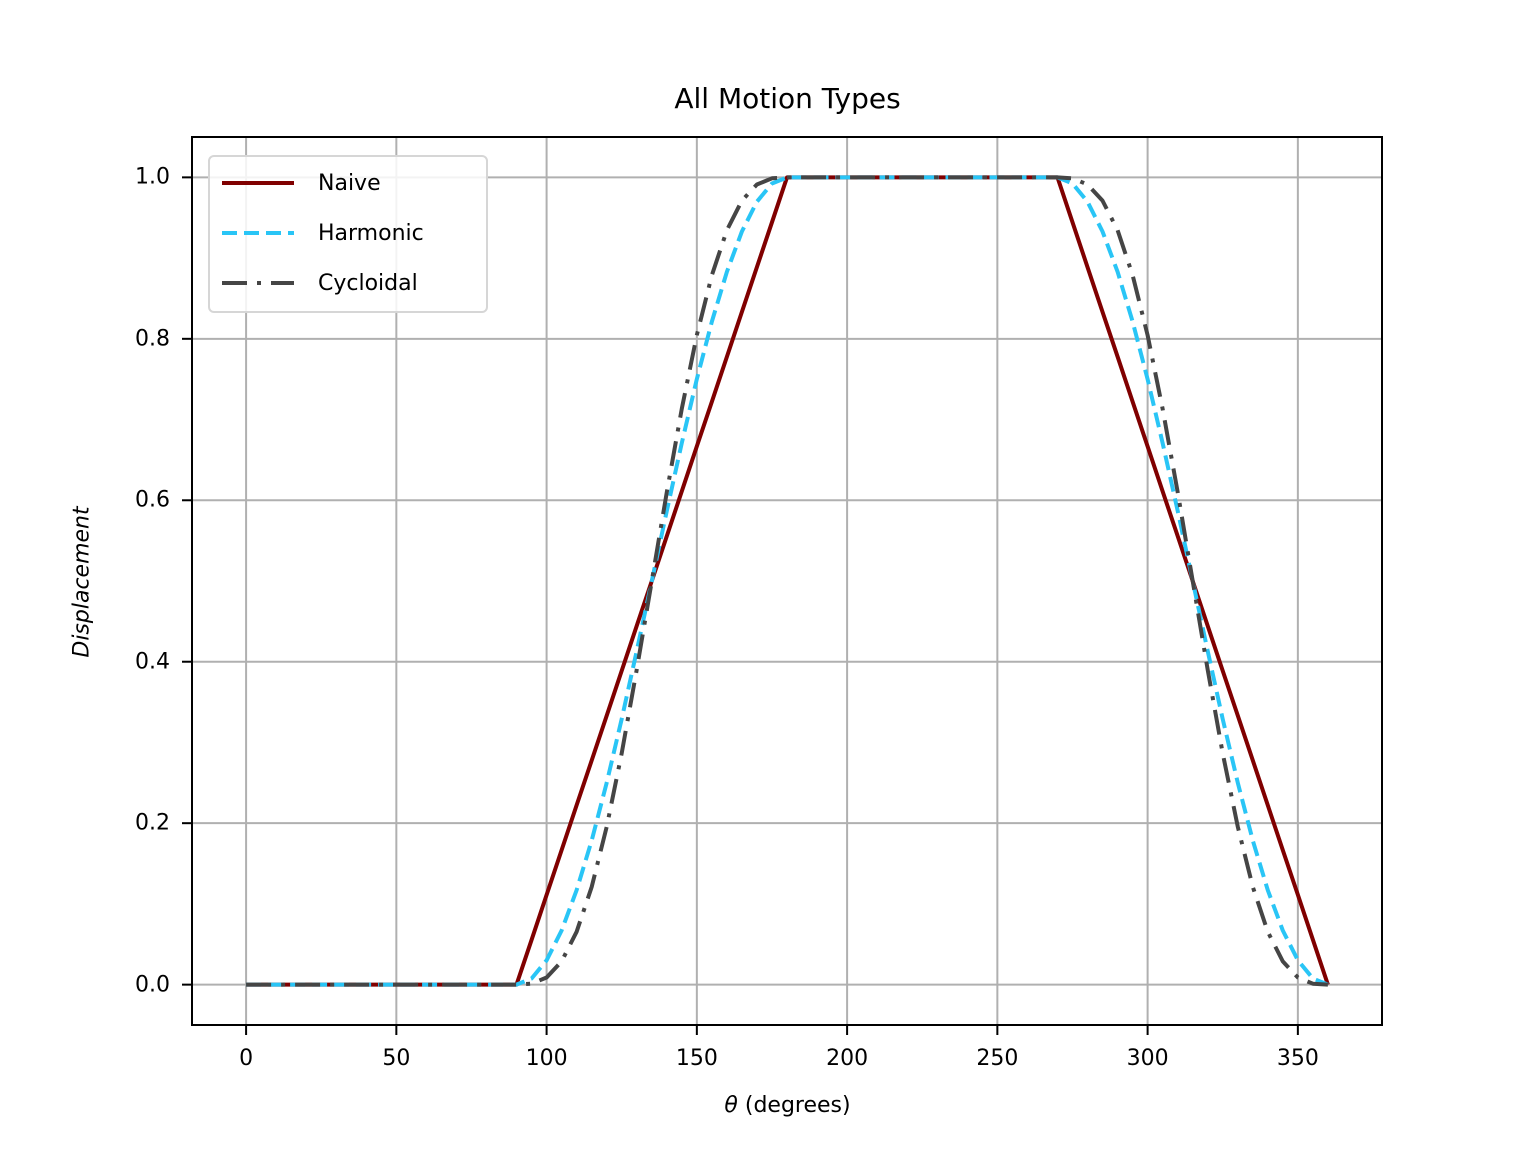 This screenshot has height=1152, width=1536. I want to click on legend-item-harmonic: Harmonic, so click(323, 233).